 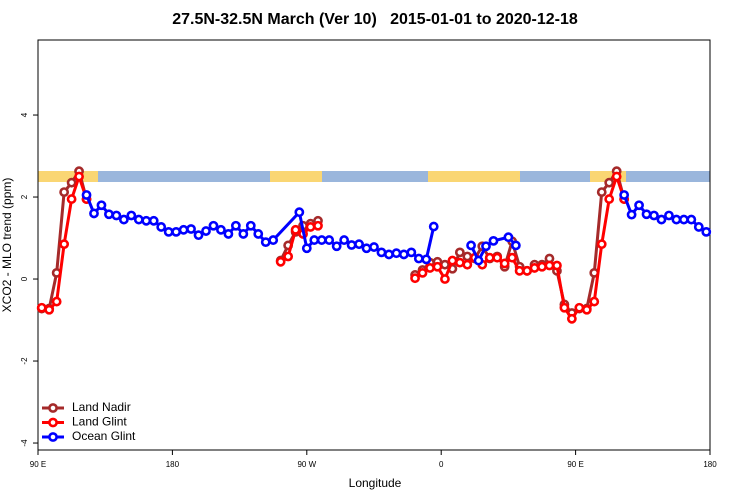 What do you see at coordinates (24, 196) in the screenshot?
I see `y-tick-label: 2` at bounding box center [24, 196].